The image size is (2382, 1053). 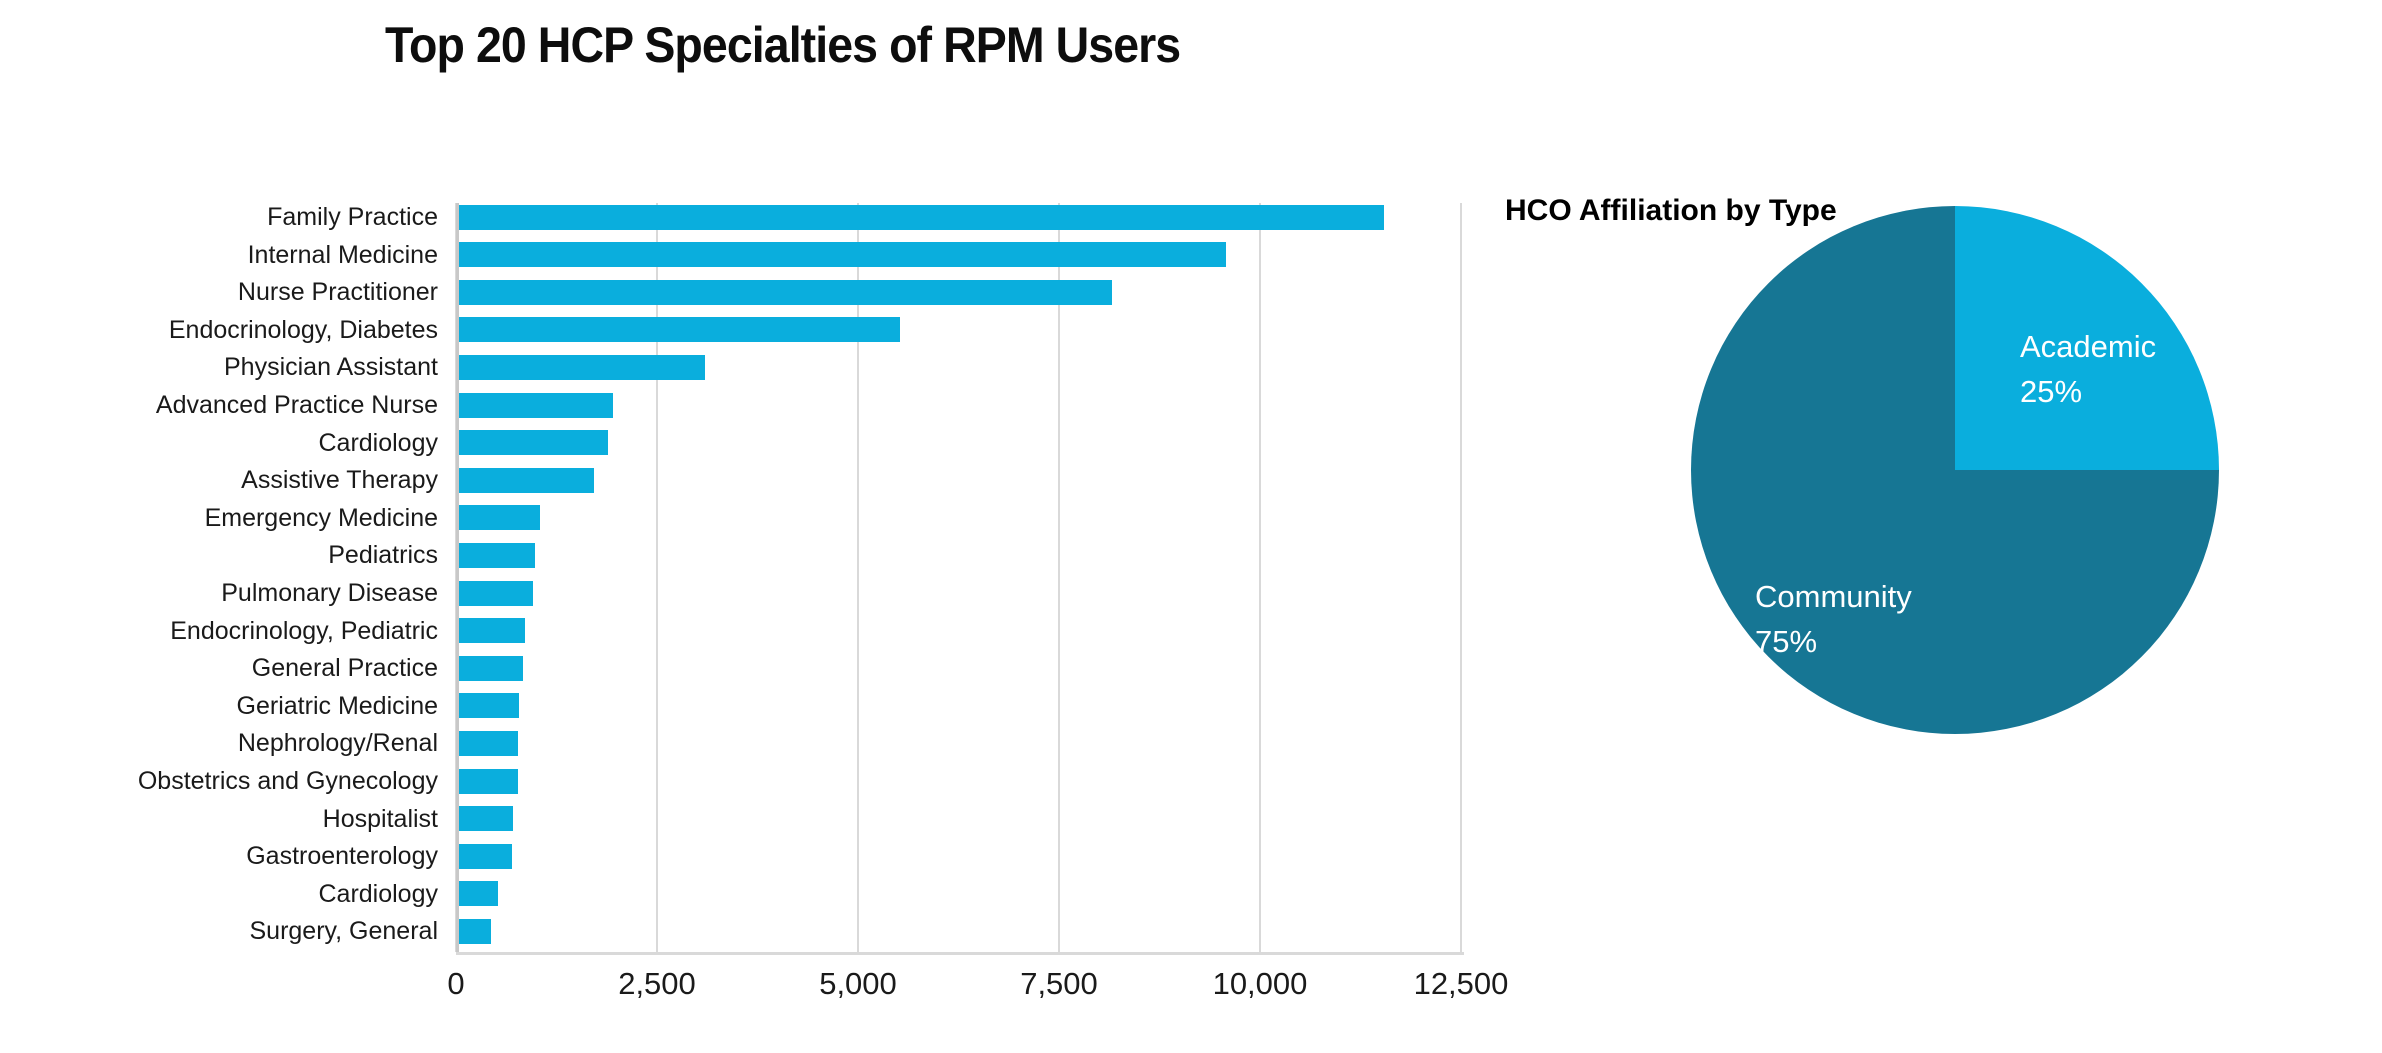 I want to click on pie-slice-percent: 75%, so click(x=1786, y=641).